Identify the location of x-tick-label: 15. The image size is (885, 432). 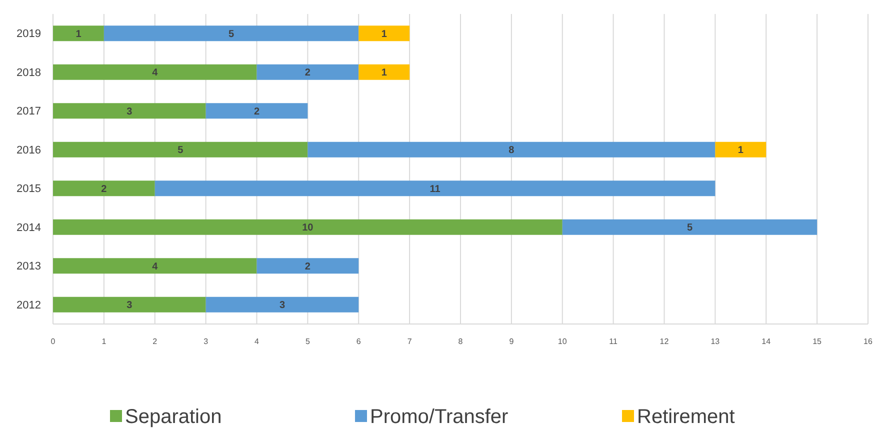
(817, 341).